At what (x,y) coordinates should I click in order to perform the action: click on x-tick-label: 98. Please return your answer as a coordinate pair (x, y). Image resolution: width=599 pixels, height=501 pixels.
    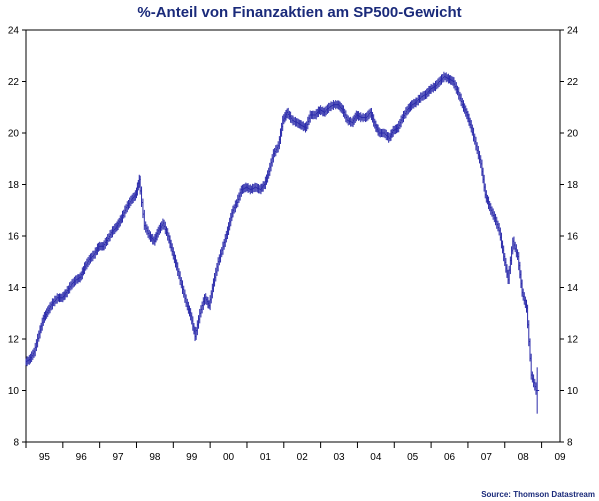
    Looking at the image, I should click on (155, 457).